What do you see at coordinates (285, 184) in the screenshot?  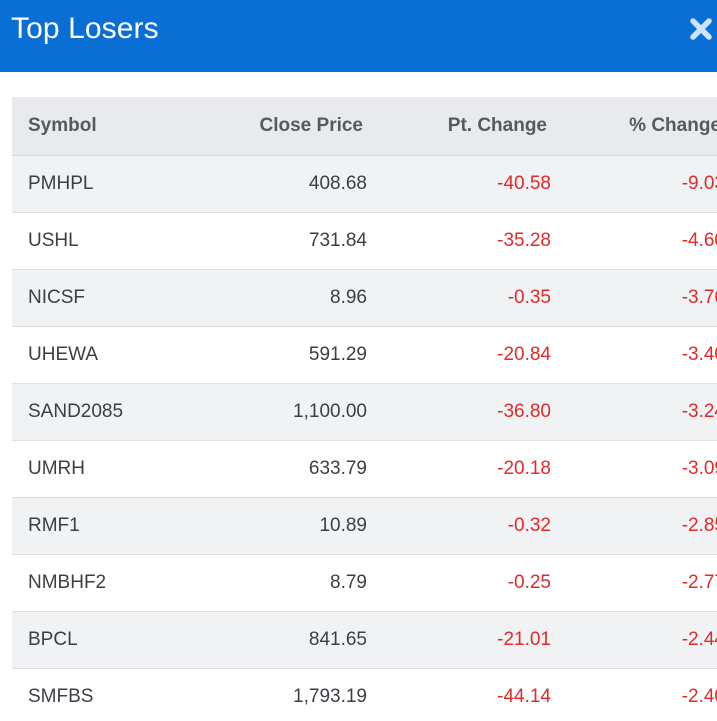 I see `close-price-cell: 408.68` at bounding box center [285, 184].